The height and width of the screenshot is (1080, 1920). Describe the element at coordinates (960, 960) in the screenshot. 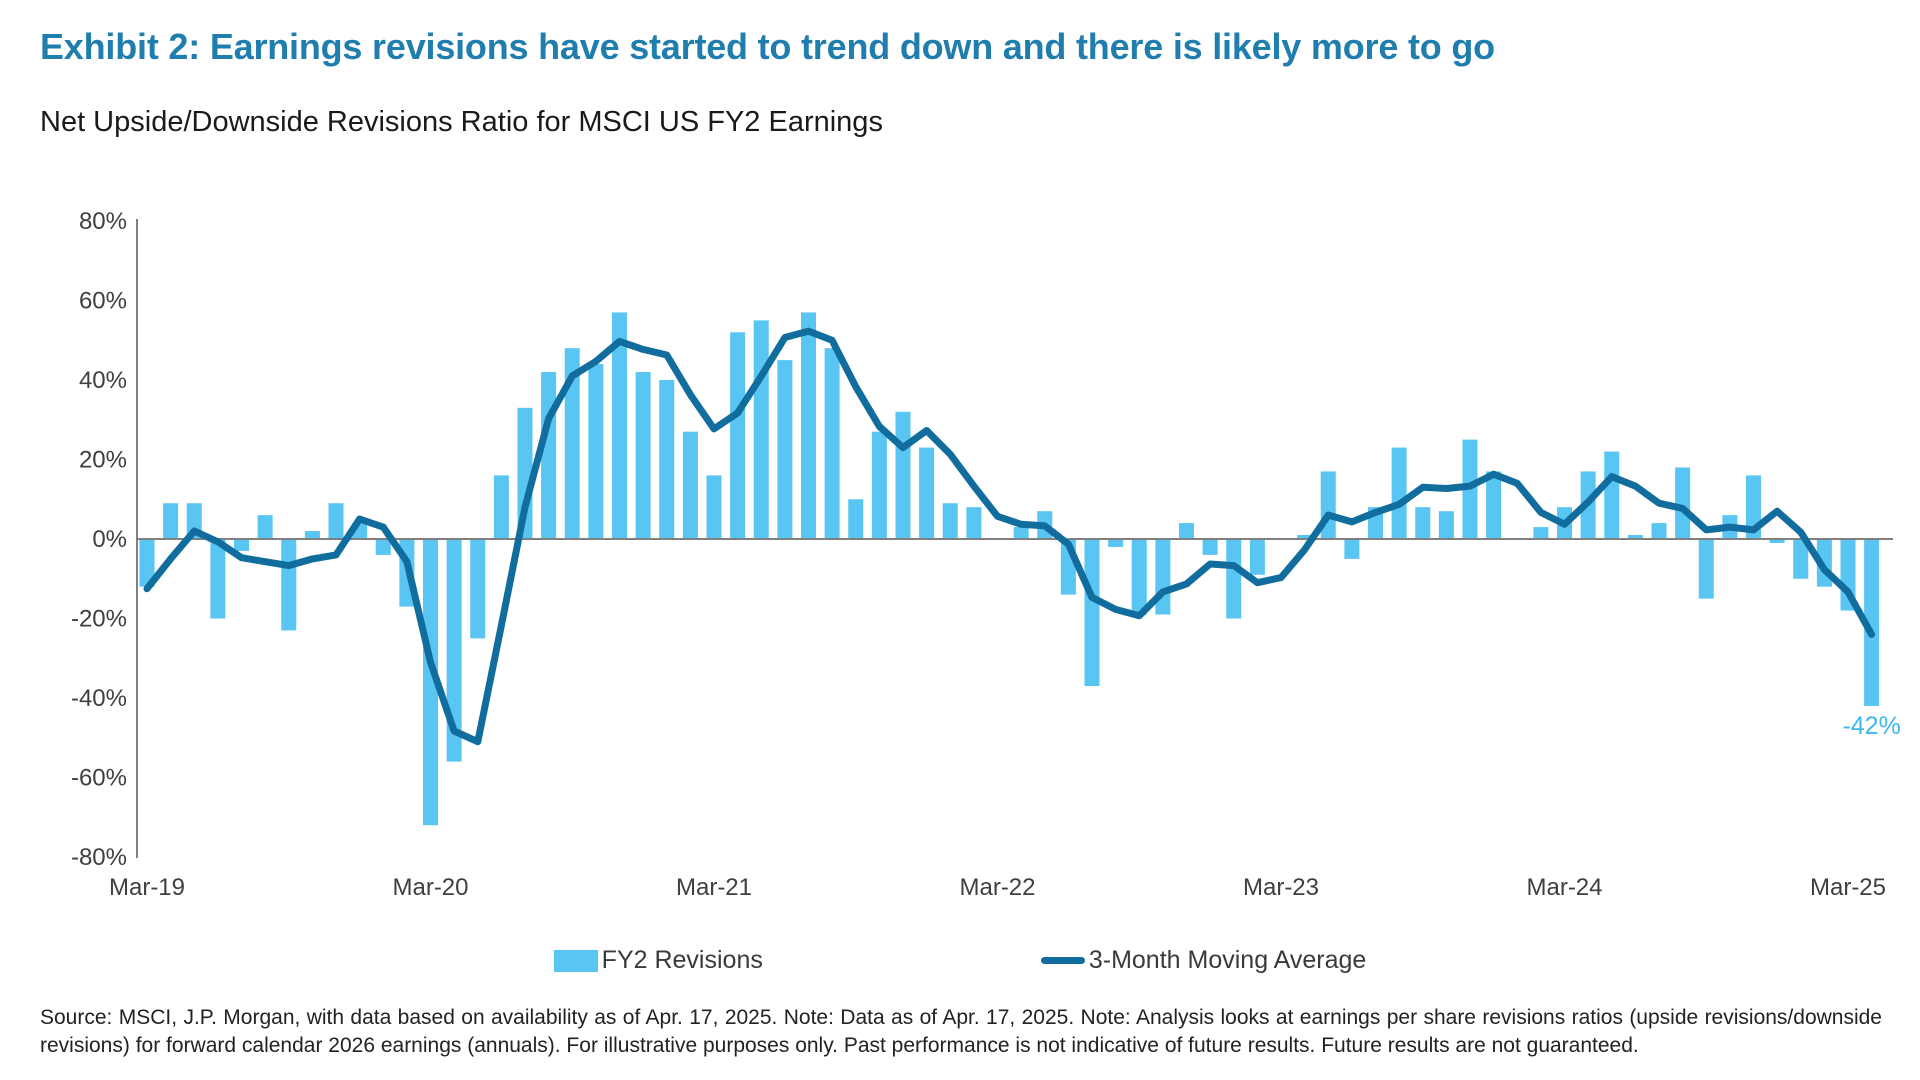

I see `chart-legend: FY2 Revisions 3-Month Moving Average` at that location.